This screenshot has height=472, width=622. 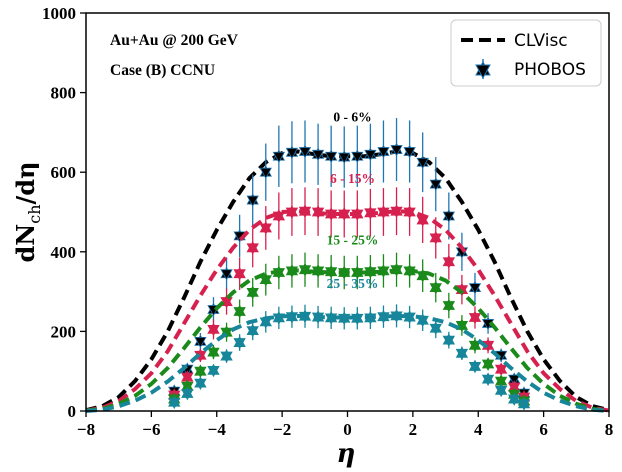 I want to click on centrality-label-3: 15 - 25%, so click(x=353, y=240).